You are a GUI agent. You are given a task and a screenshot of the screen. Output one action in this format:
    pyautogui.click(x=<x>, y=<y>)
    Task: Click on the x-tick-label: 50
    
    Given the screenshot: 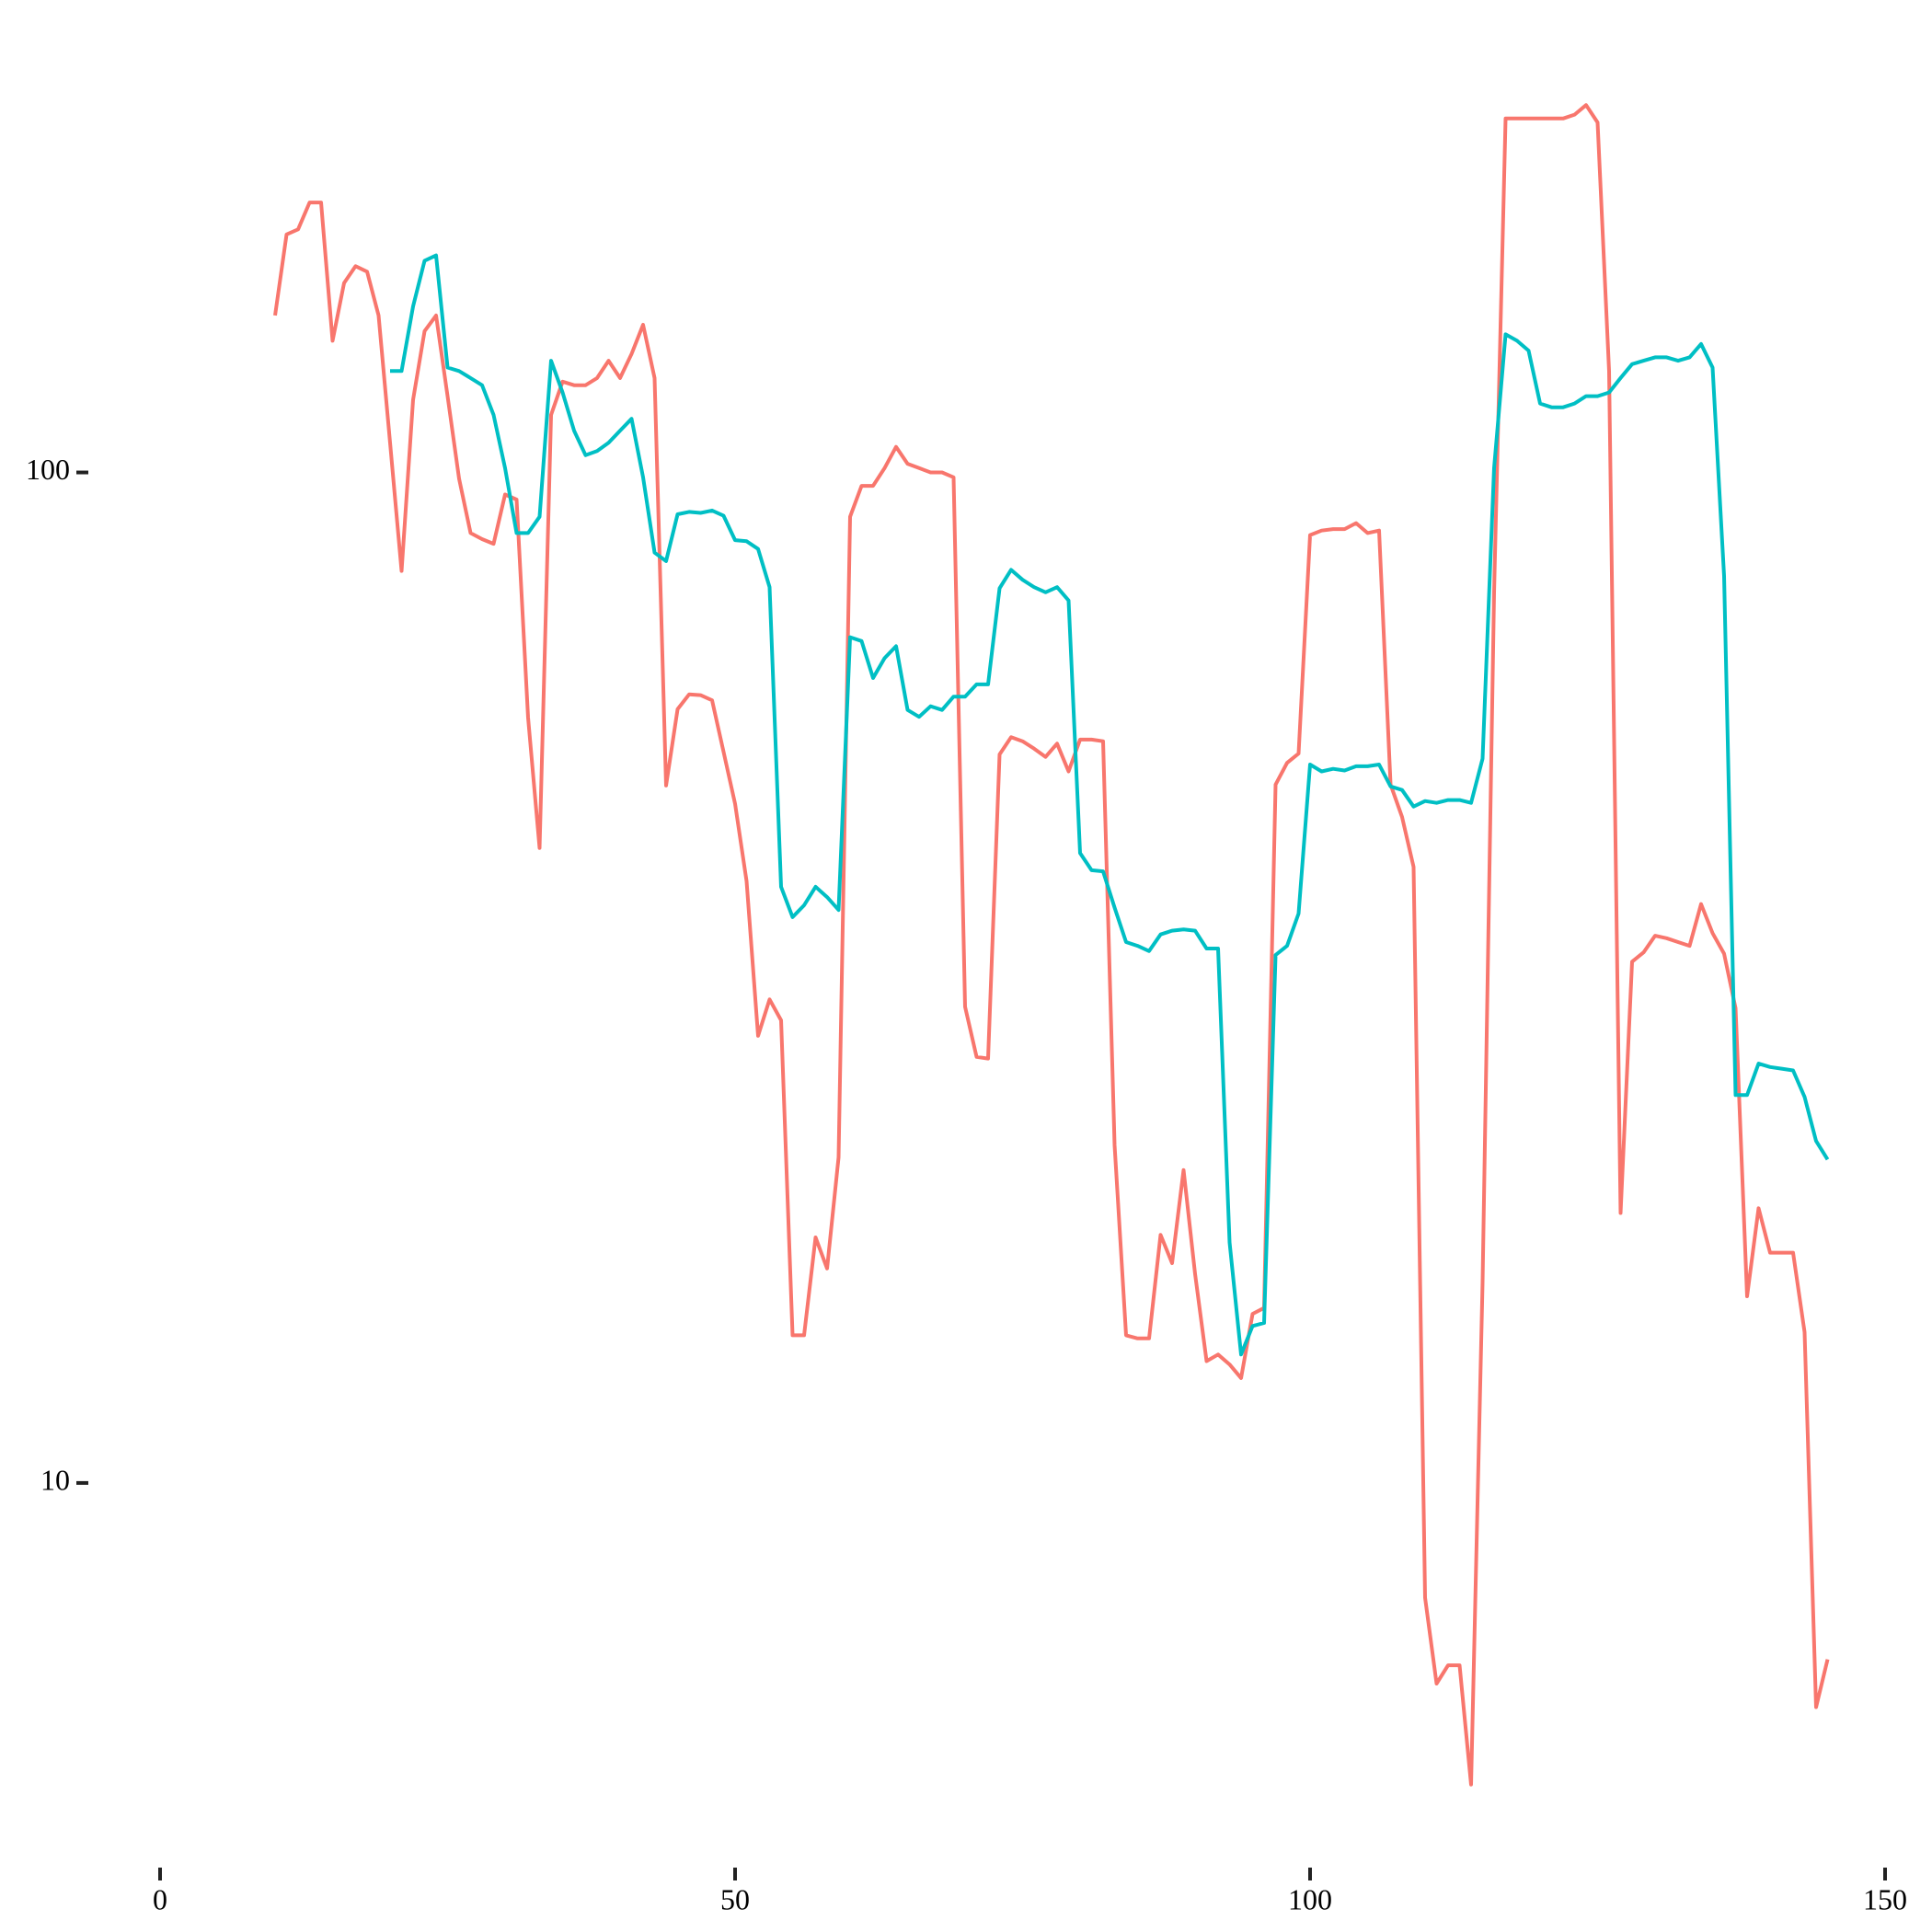 What is the action you would take?
    pyautogui.click(x=735, y=1898)
    